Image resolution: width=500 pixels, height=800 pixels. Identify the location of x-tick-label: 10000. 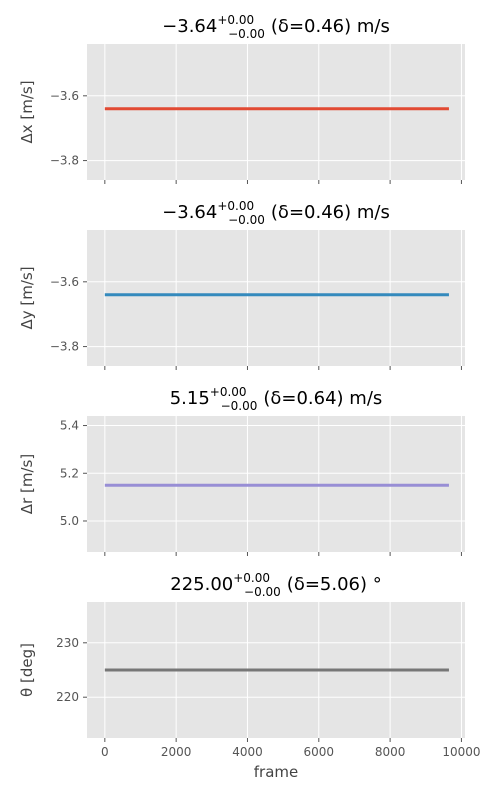
(461, 752).